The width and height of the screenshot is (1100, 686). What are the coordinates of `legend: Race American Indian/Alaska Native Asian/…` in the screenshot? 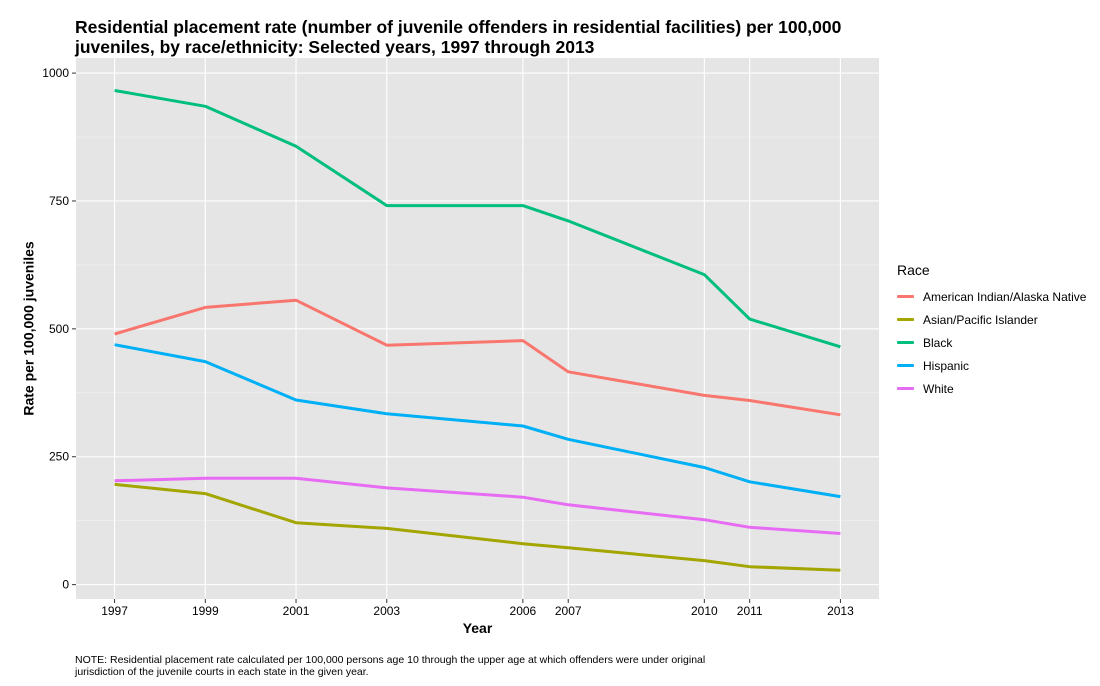 It's located at (991, 331).